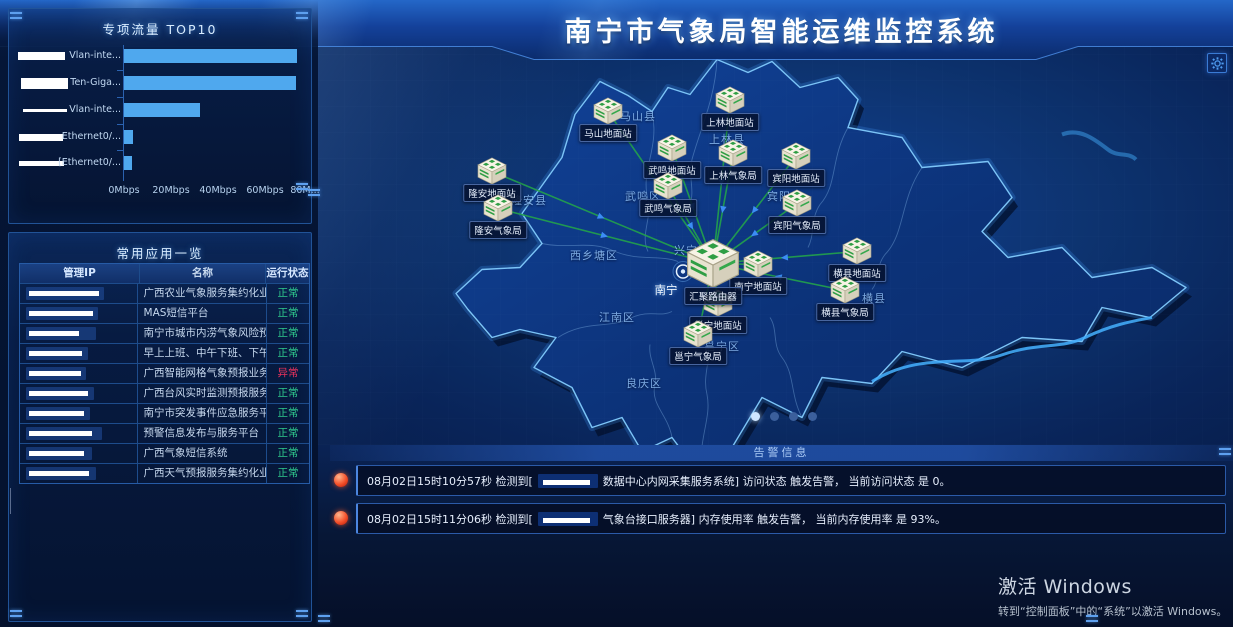  Describe the element at coordinates (202, 453) in the screenshot. I see `app-name-cell: 广西气象短信系统` at that location.